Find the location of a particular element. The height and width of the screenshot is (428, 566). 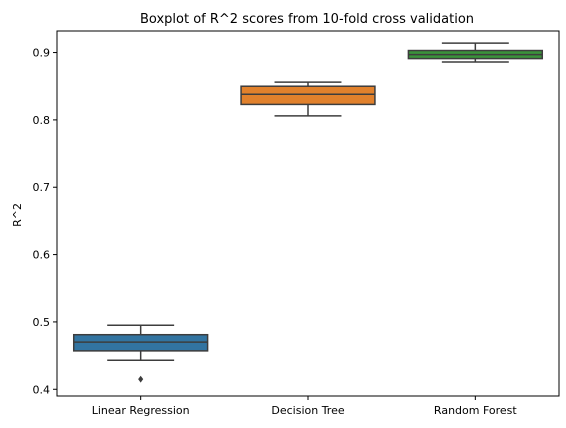

y-tick-label: 0.6 is located at coordinates (42, 255).